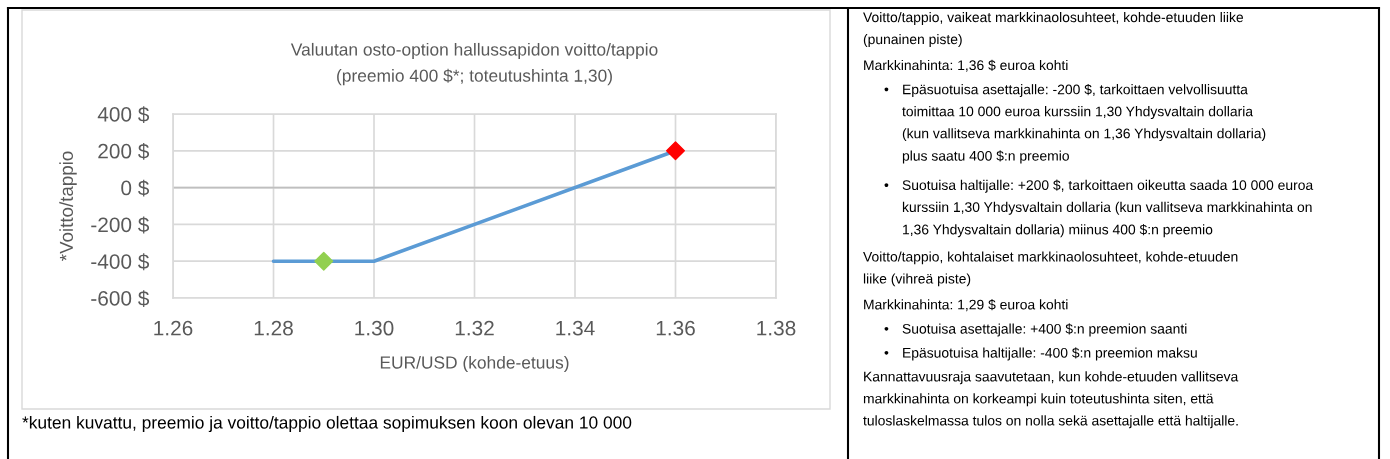 Image resolution: width=1390 pixels, height=459 pixels. Describe the element at coordinates (1050, 354) in the screenshot. I see `text: Epäsuotuisa haltijalle: -400 $:n preemion maksu` at that location.